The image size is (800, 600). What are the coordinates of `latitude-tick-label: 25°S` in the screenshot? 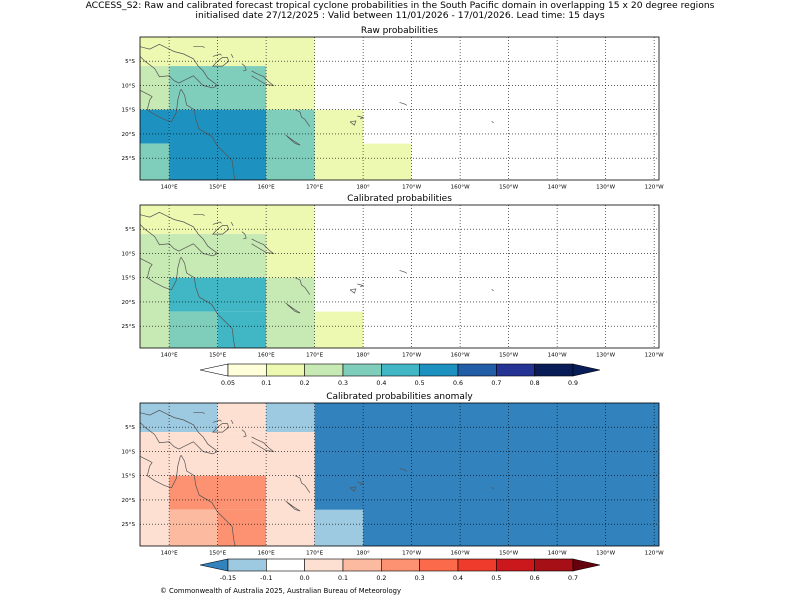 It's located at (129, 159).